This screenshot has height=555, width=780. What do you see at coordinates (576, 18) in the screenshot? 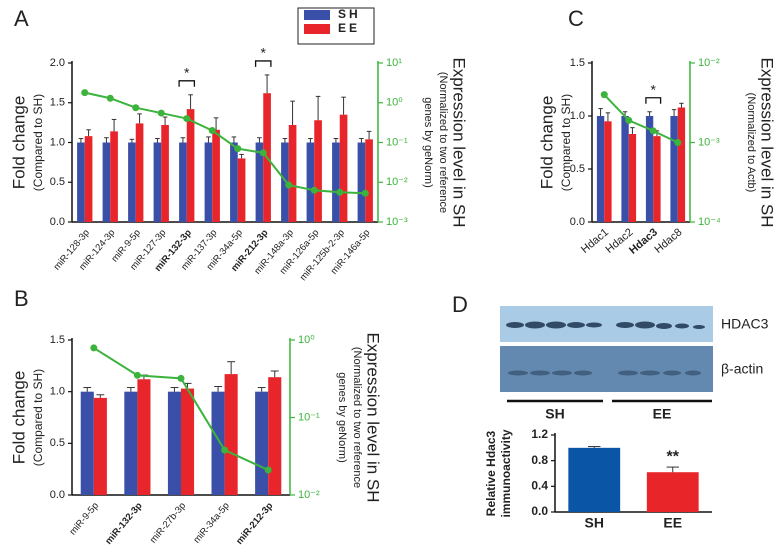
I see `panel-letter: C` at bounding box center [576, 18].